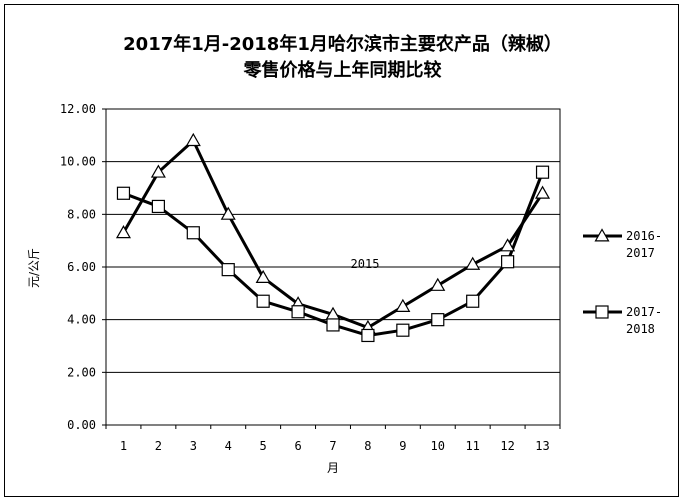 The image size is (685, 503). Describe the element at coordinates (123, 446) in the screenshot. I see `x-tick-label: 1` at that location.